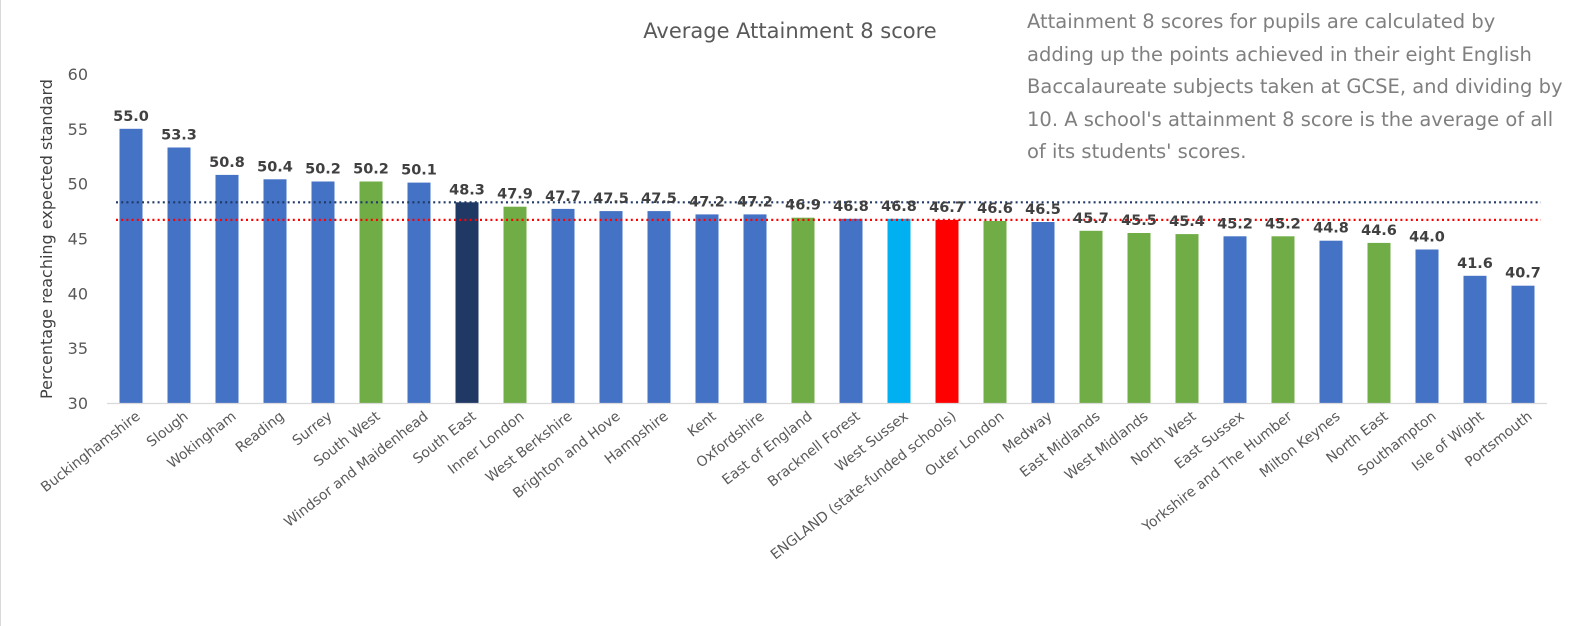 This screenshot has width=1570, height=626. What do you see at coordinates (995, 209) in the screenshot?
I see `value-label: 46.6` at bounding box center [995, 209].